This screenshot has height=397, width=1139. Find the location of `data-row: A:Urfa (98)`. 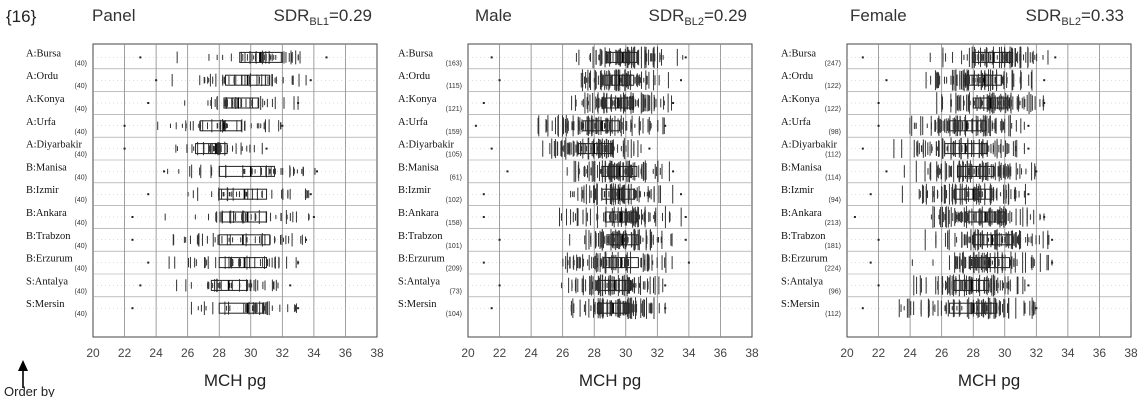

data-row: A:Urfa (98) is located at coordinates (956, 126).